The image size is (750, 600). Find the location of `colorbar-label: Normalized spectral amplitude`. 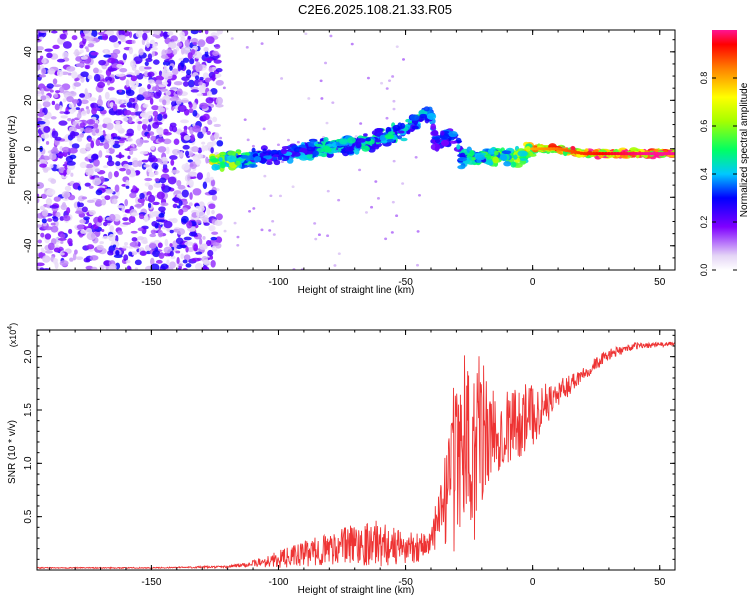

colorbar-label: Normalized spectral amplitude is located at coordinates (744, 149).